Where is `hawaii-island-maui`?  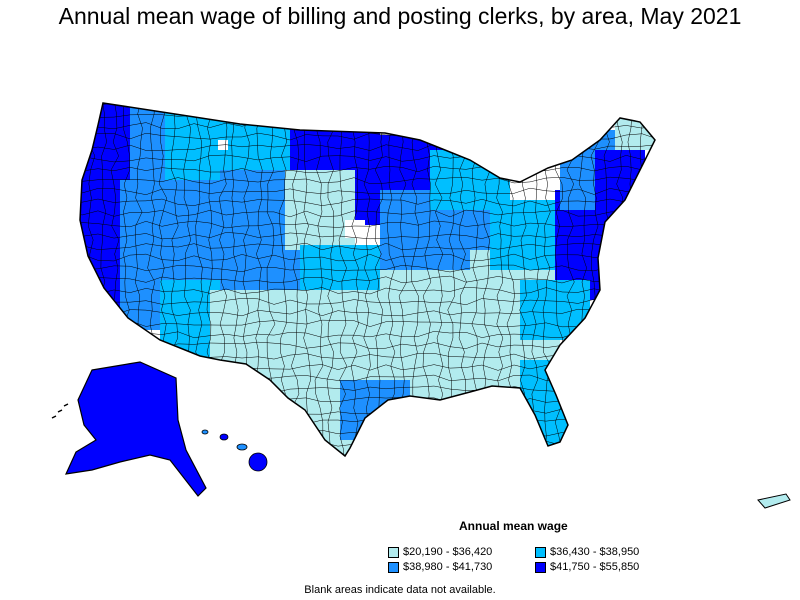 hawaii-island-maui is located at coordinates (242, 447).